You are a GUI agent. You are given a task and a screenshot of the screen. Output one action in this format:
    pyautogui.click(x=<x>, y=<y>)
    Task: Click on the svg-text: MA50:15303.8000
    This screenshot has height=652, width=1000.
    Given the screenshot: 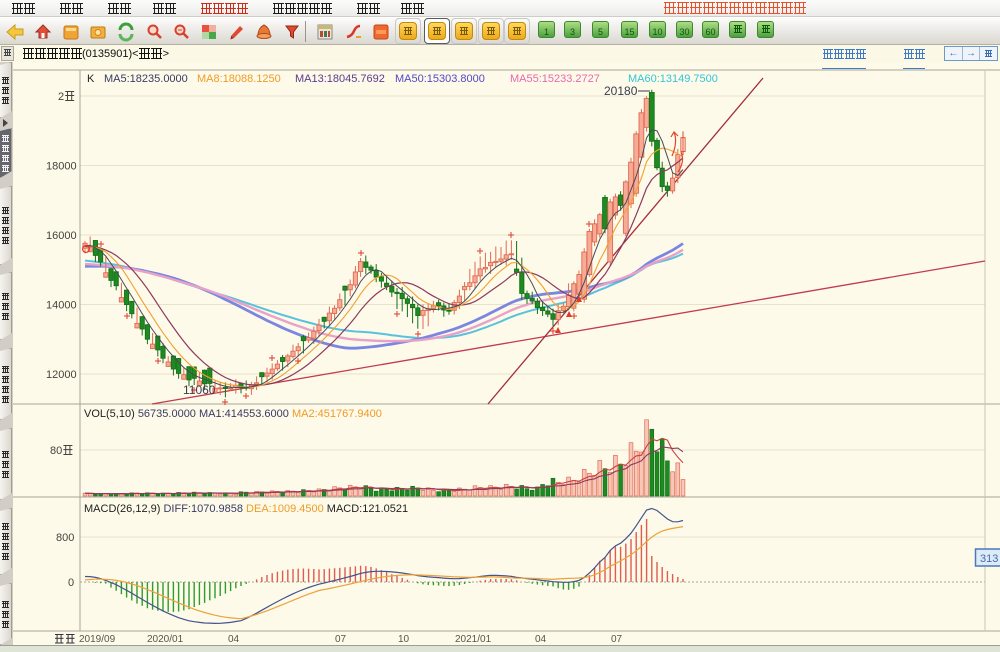 What is the action you would take?
    pyautogui.click(x=440, y=79)
    